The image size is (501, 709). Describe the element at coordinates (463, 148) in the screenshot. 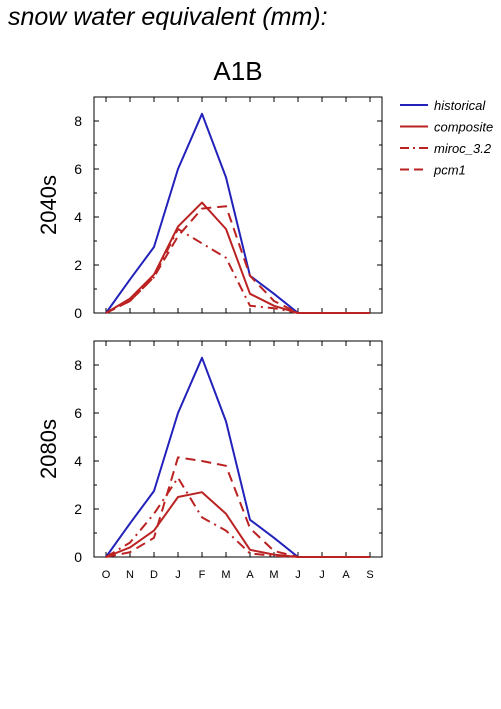

I see `legend-label: miroc_3.2` at that location.